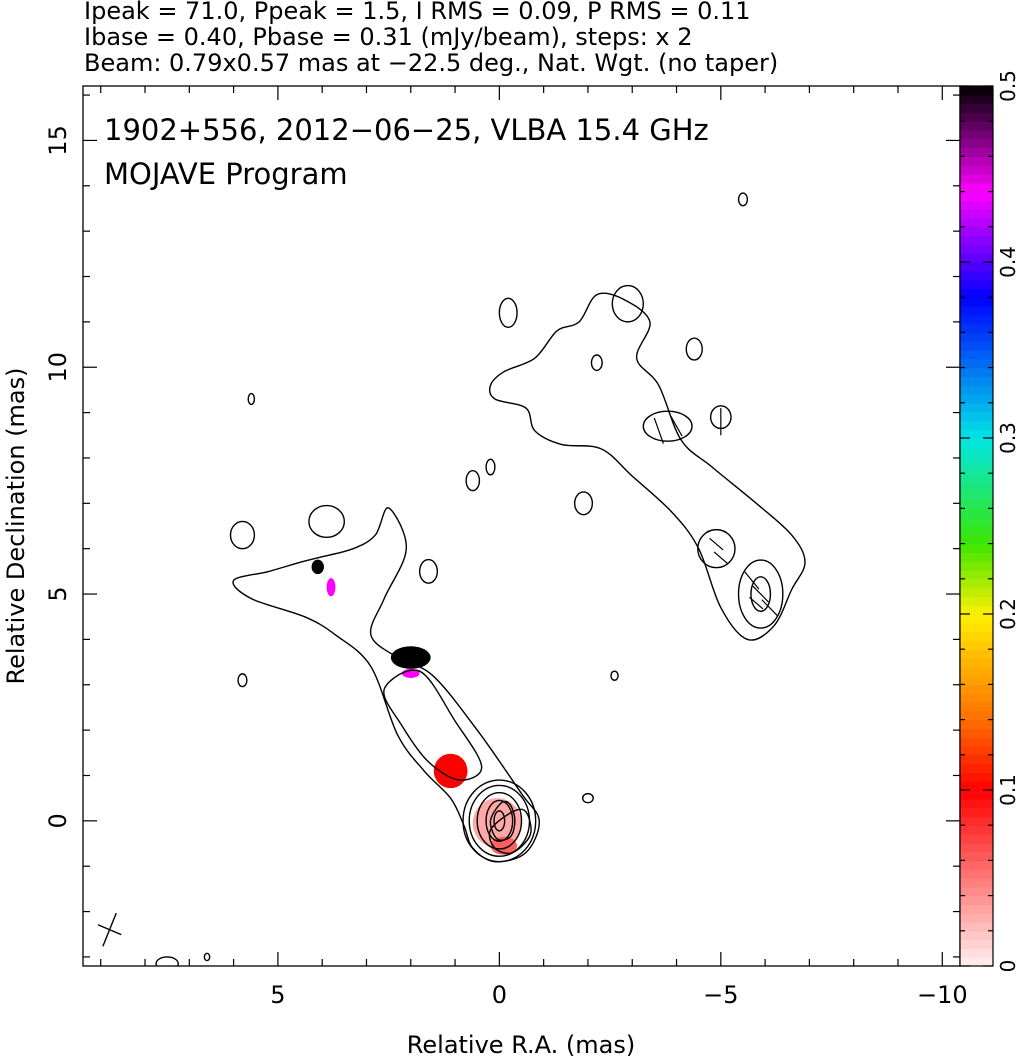 This screenshot has height=1061, width=1022. I want to click on colorbar: 0 0.1 0.2 0.3 0.4 0.5, so click(989, 521).